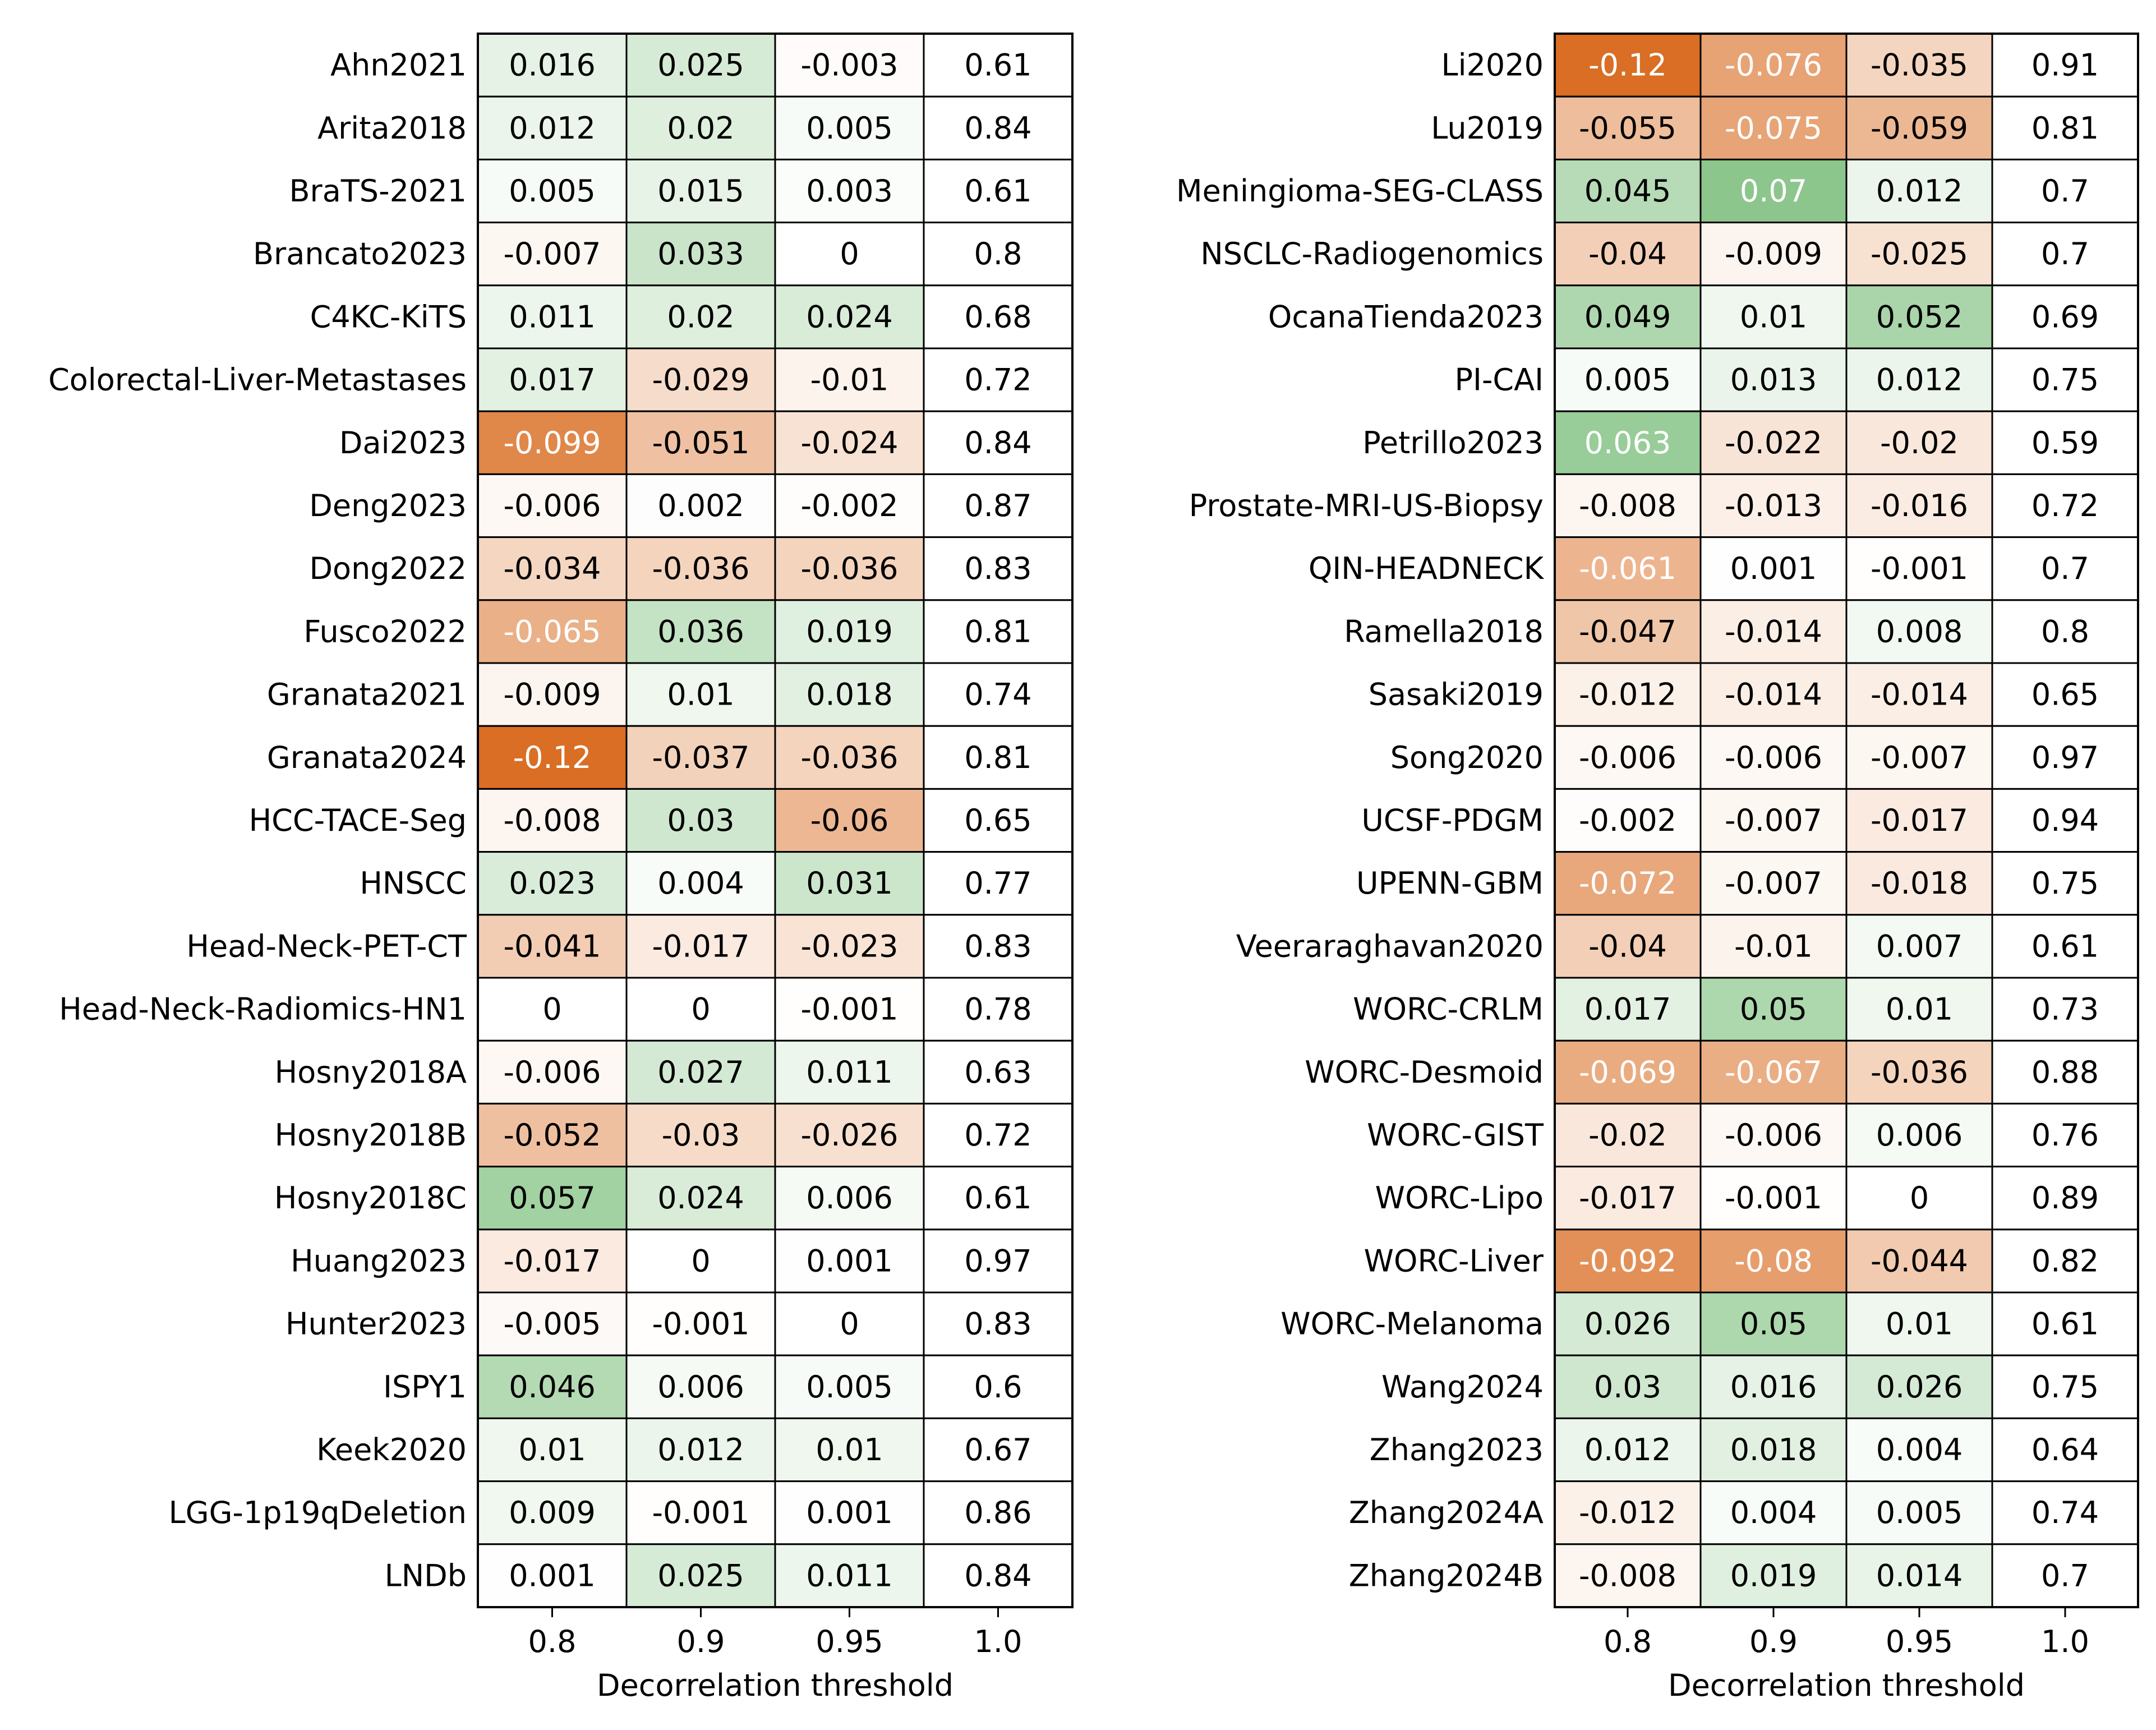 The image size is (2156, 1730). I want to click on cell-value-label: 0.74, so click(2065, 1513).